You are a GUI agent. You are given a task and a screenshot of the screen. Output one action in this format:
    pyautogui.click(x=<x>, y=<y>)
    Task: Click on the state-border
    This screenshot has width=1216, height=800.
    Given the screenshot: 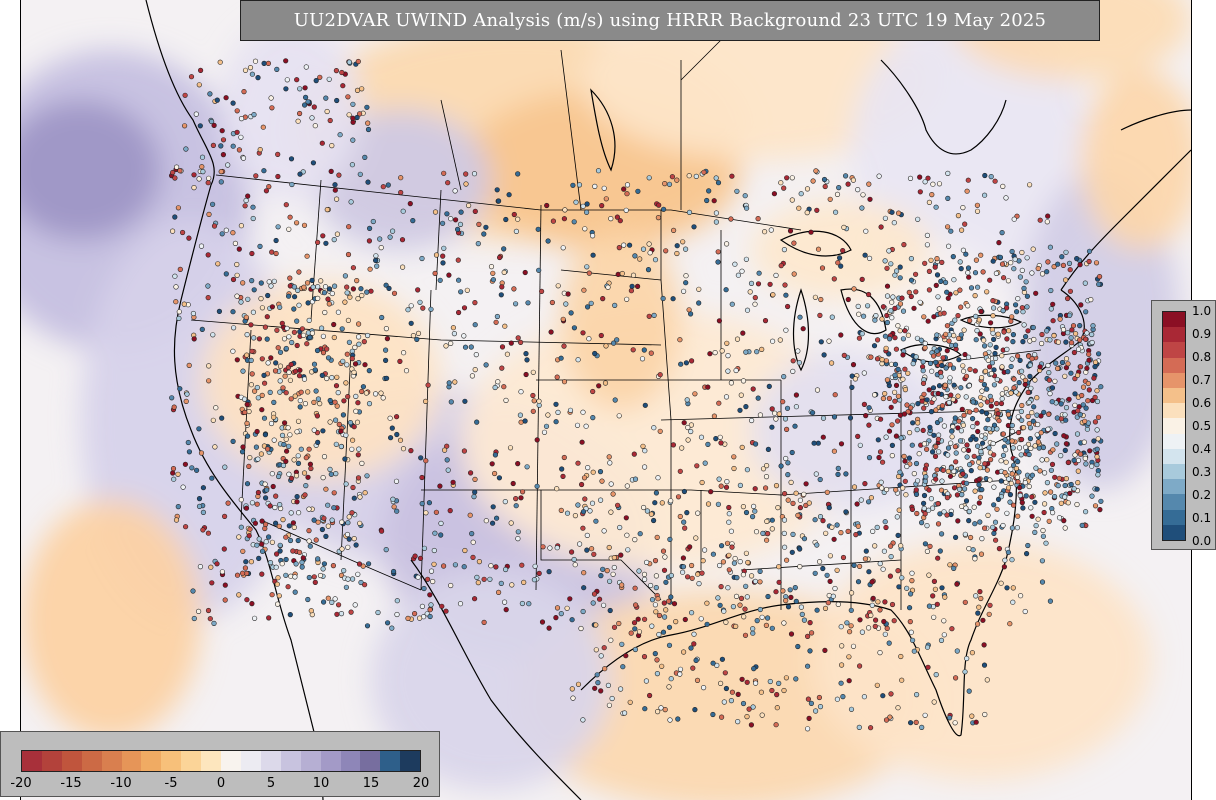 What is the action you would take?
    pyautogui.click(x=701, y=60)
    